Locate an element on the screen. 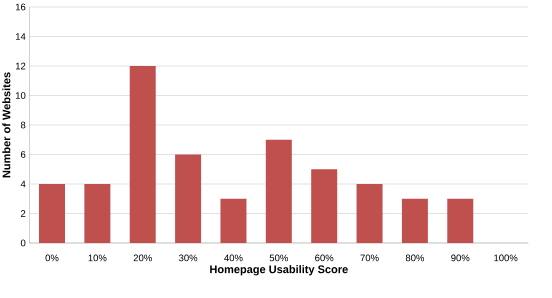 The image size is (552, 298). x-tick-label: 20% is located at coordinates (143, 258).